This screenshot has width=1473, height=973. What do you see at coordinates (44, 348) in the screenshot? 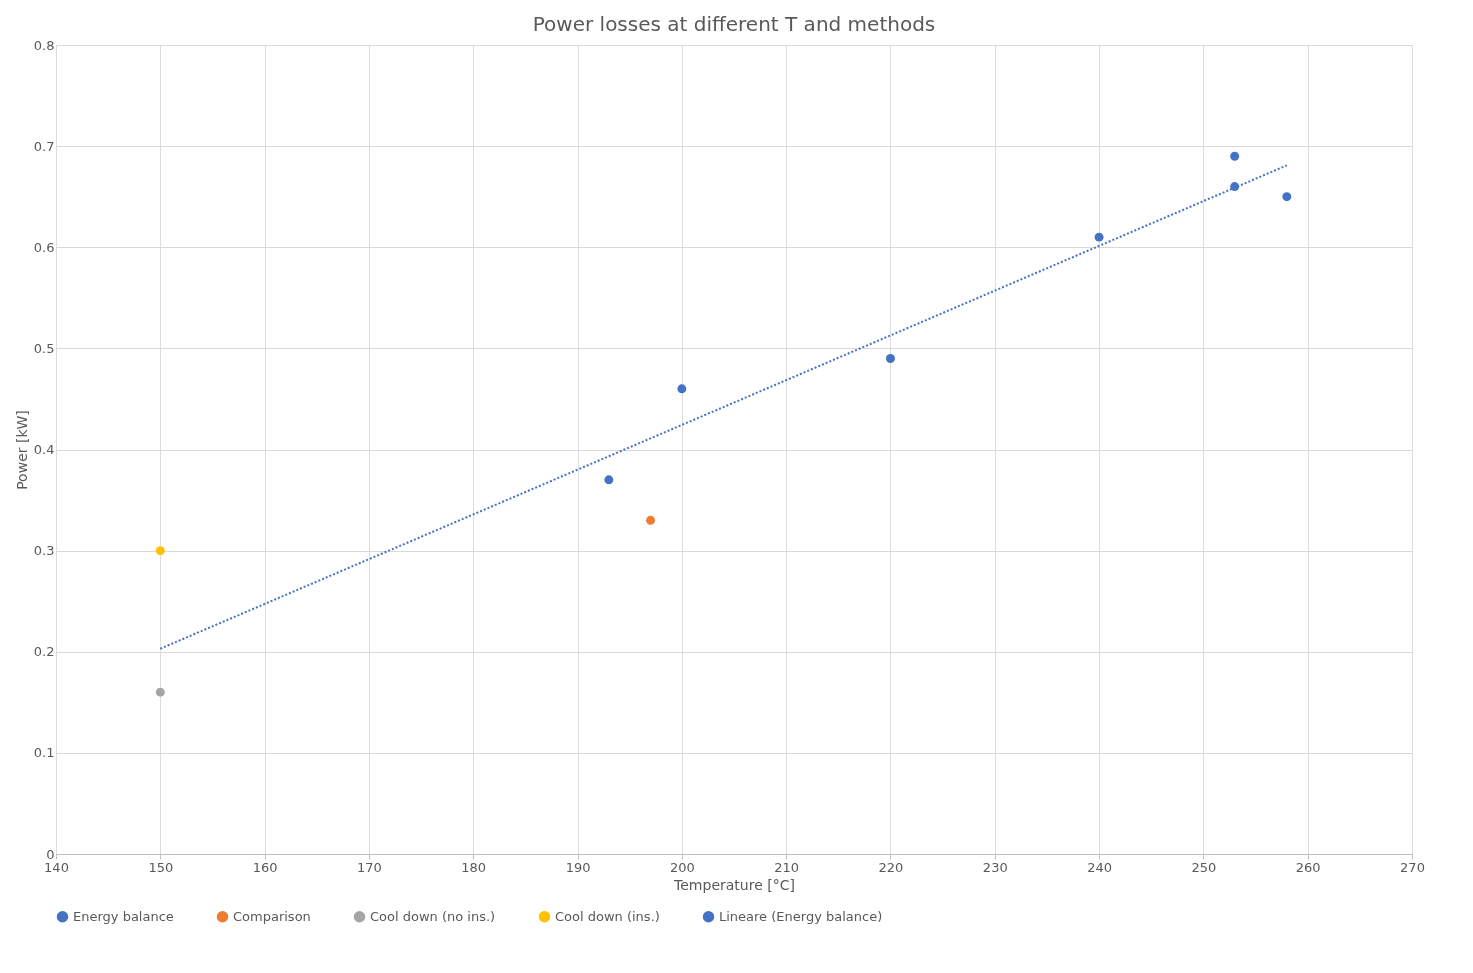
I see `y-tick-label: 0.5` at bounding box center [44, 348].